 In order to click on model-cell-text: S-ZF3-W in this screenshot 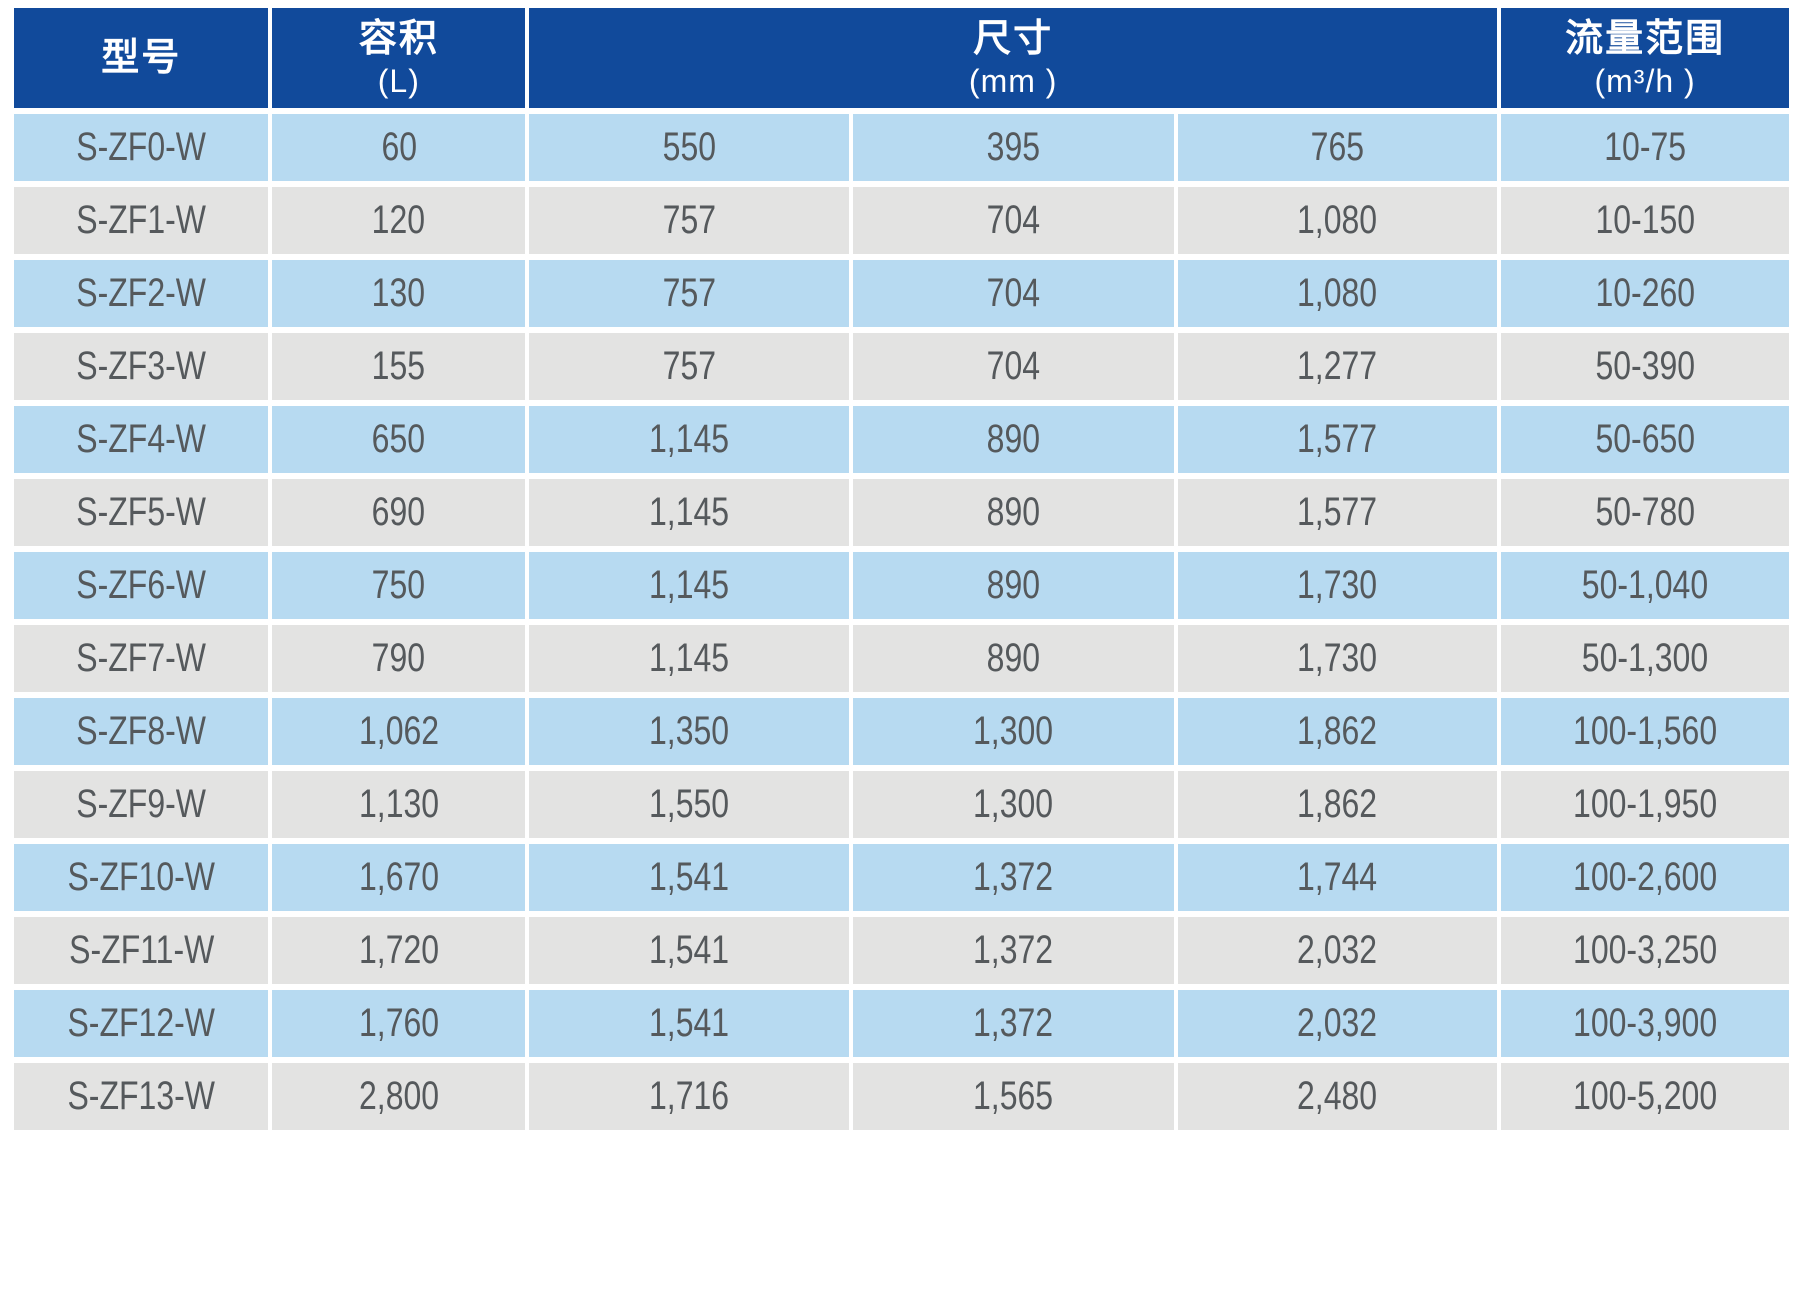, I will do `click(141, 366)`.